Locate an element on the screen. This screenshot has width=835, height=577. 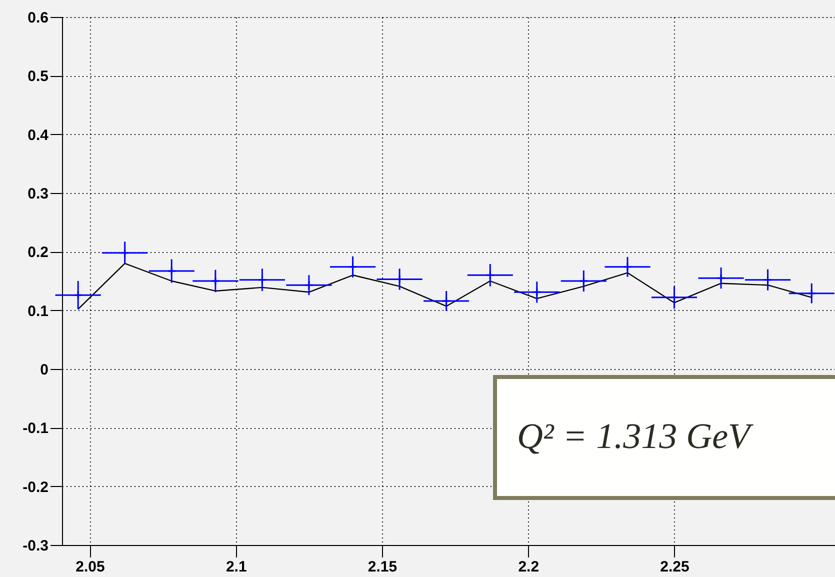
y-tick-label: 0.1 is located at coordinates (38, 311).